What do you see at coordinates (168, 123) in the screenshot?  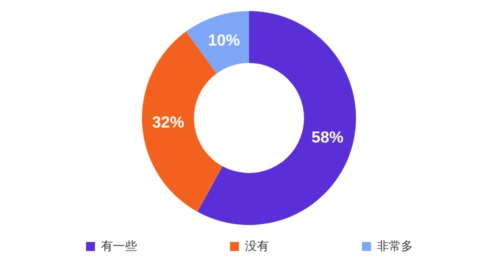 I see `data-label: 32%` at bounding box center [168, 123].